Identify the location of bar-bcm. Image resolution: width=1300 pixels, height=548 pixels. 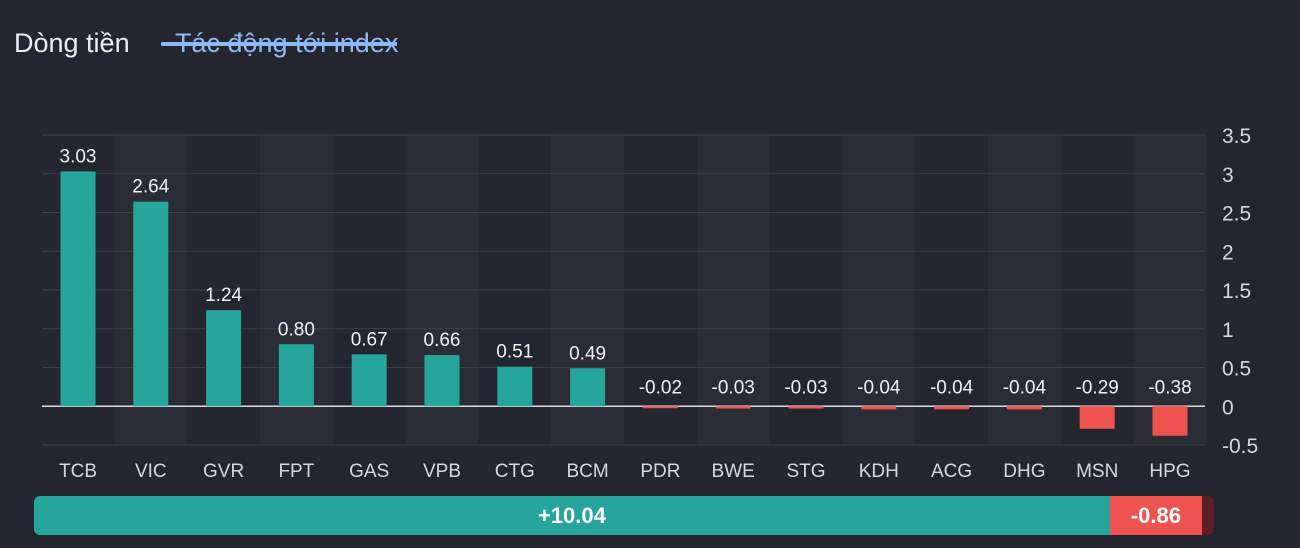
(588, 387).